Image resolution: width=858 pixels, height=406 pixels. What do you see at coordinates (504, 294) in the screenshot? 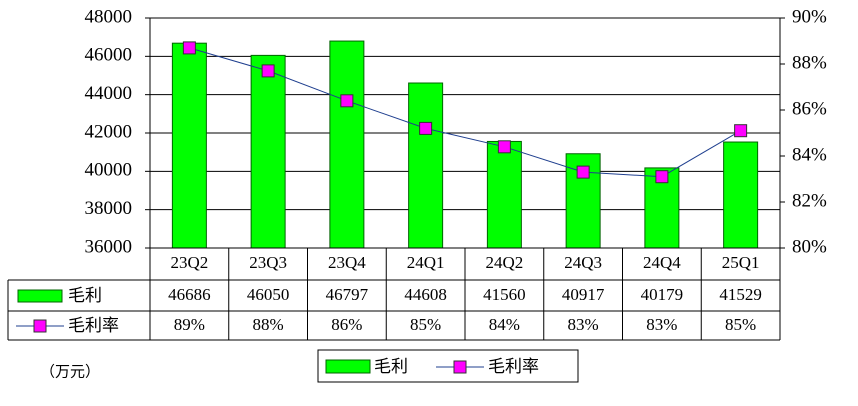
I see `table-value: 41560` at bounding box center [504, 294].